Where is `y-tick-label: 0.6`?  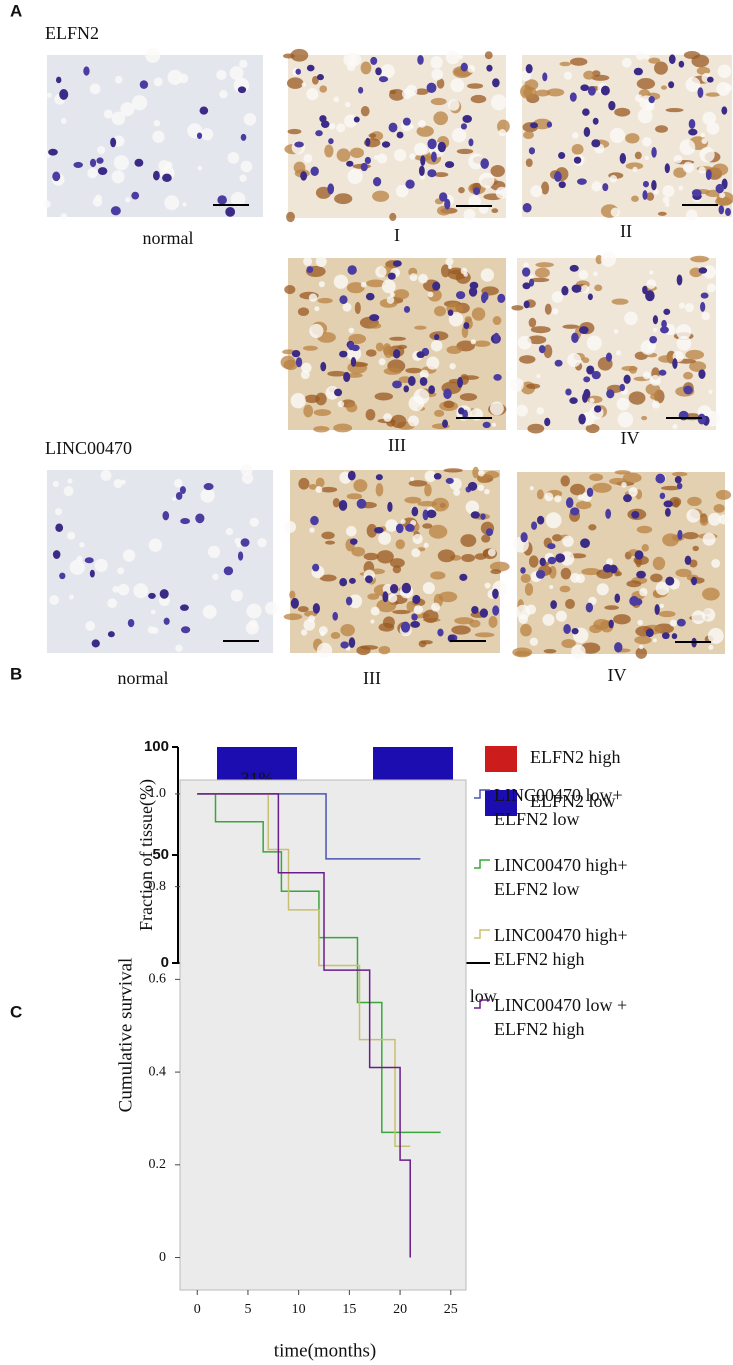
y-tick-label: 0.6 is located at coordinates (158, 979).